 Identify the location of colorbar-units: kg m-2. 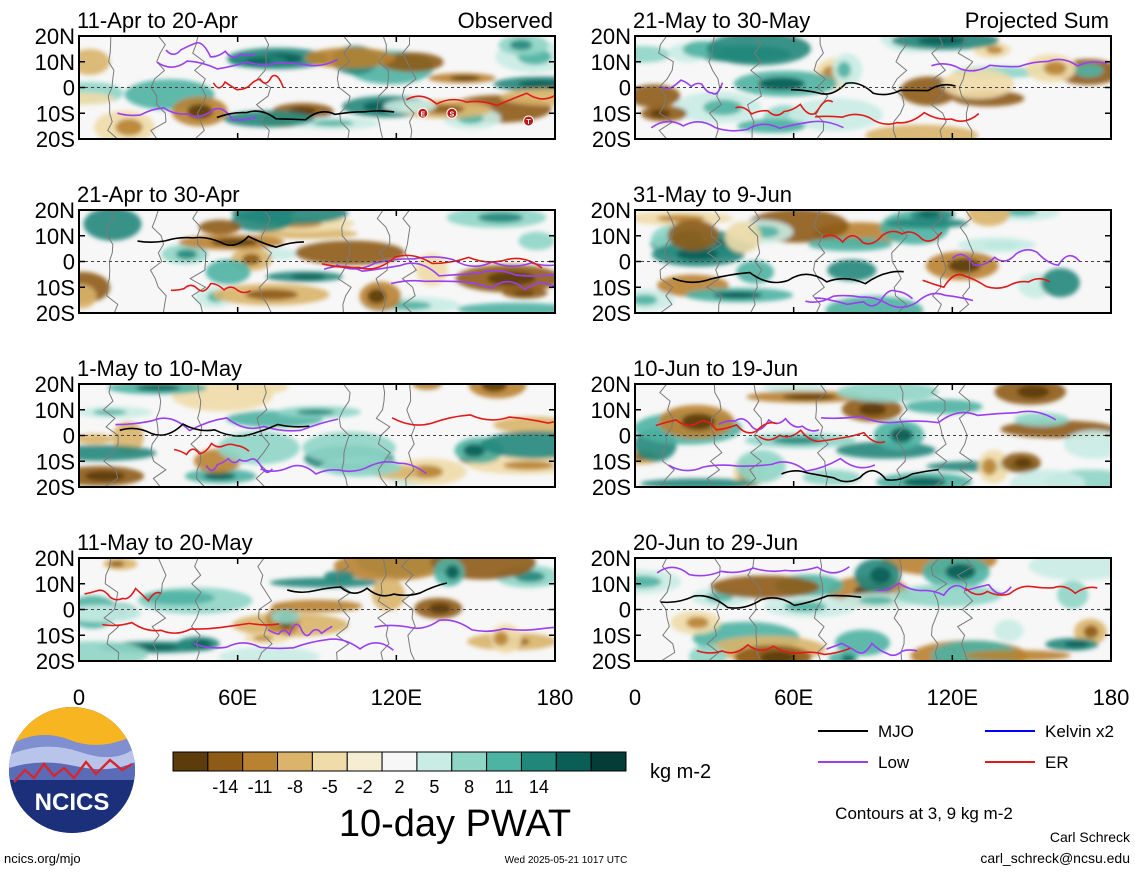
(680, 772).